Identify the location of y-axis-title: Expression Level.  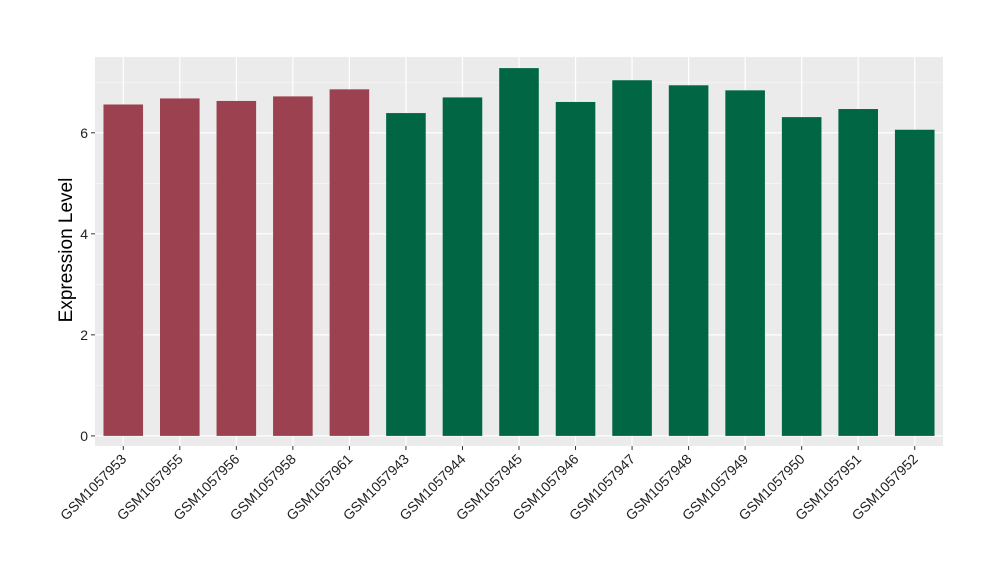
(66, 250).